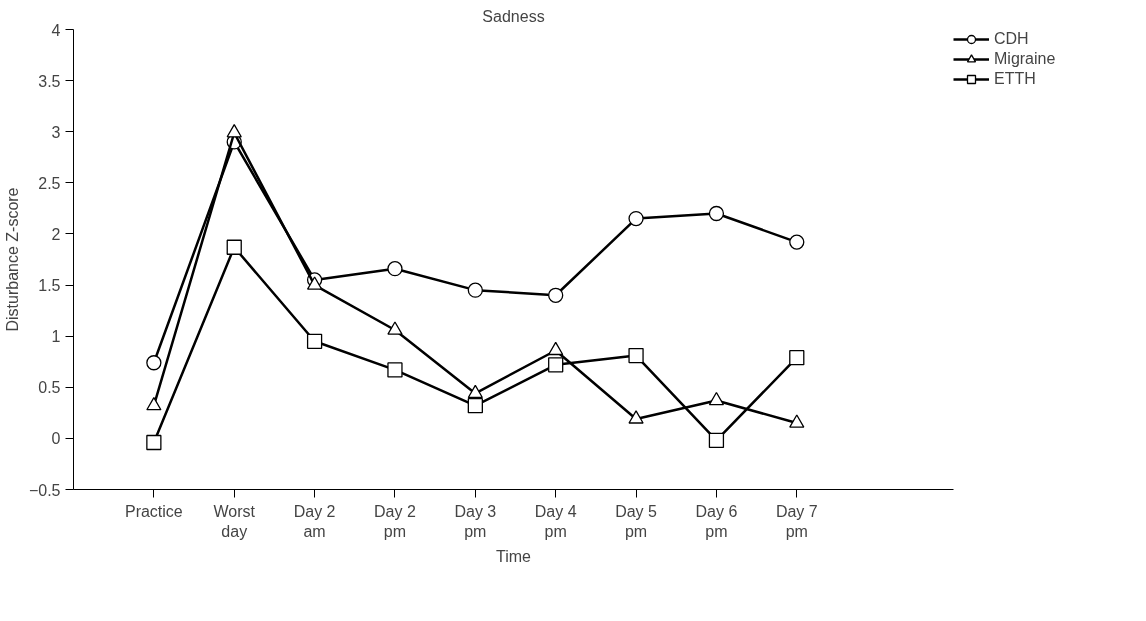 This screenshot has height=621, width=1146. I want to click on x-tick-label: Day 2 pm, so click(395, 521).